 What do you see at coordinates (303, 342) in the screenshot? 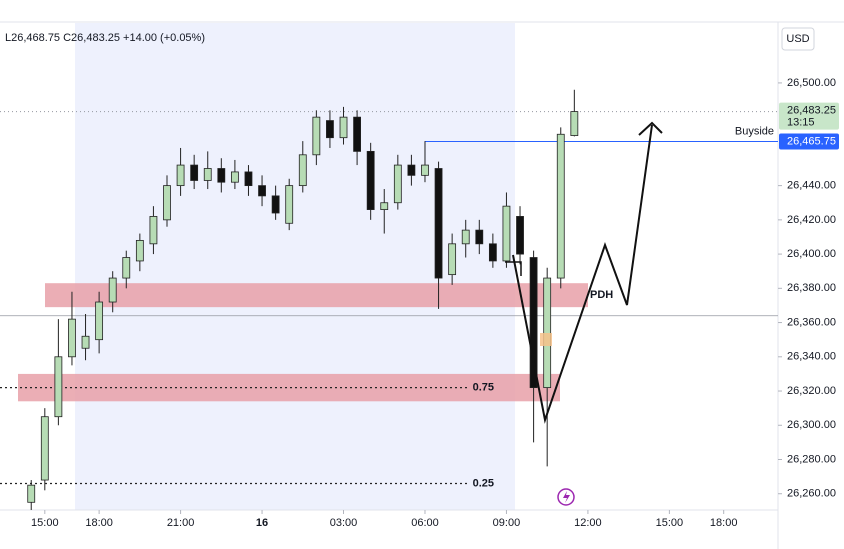
I see `zones` at bounding box center [303, 342].